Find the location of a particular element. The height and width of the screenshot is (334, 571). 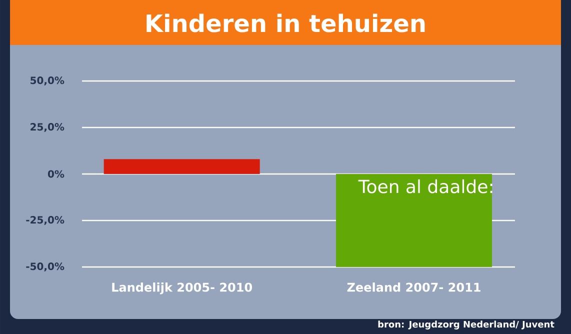

y-tick-label: 0% is located at coordinates (56, 174).